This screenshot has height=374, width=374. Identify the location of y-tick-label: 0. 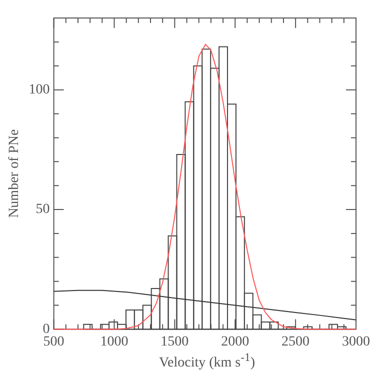
(46, 329).